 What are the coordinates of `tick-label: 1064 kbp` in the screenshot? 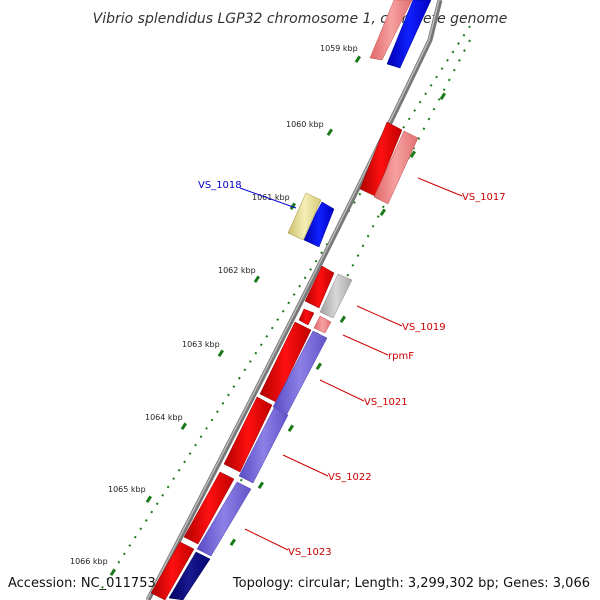 It's located at (164, 417).